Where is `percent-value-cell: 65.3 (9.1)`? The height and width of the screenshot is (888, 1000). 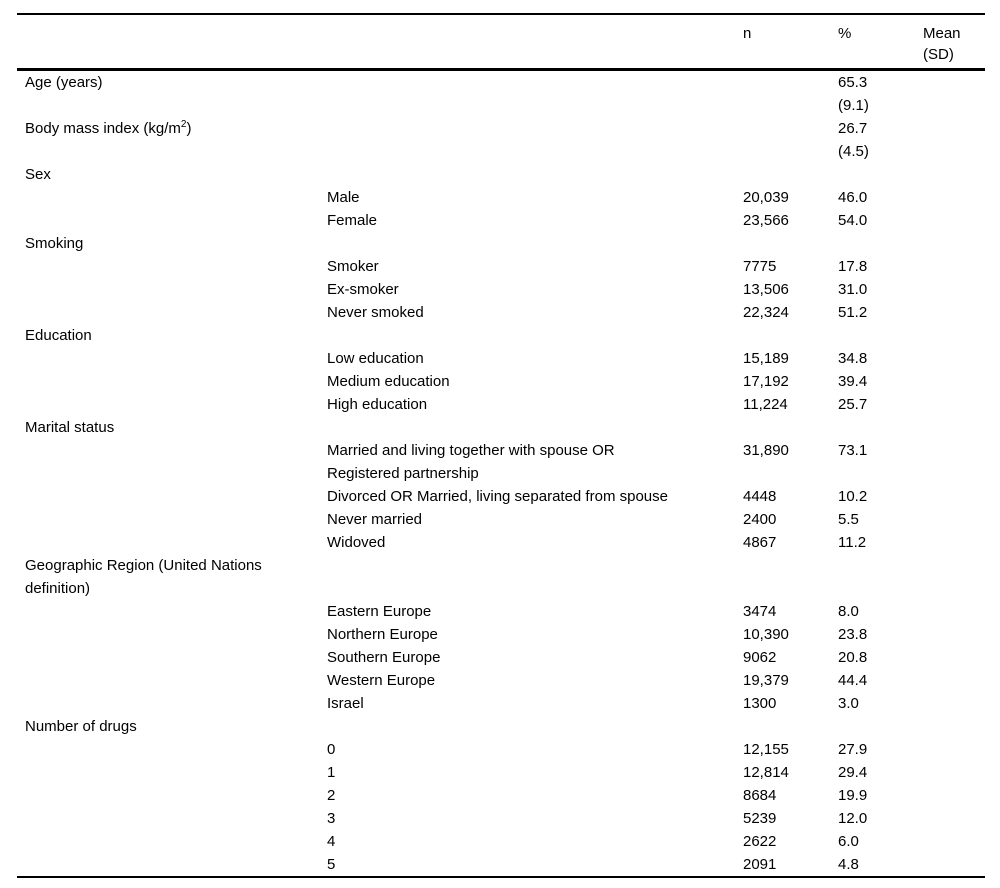 percent-value-cell: 65.3 (9.1) is located at coordinates (880, 94).